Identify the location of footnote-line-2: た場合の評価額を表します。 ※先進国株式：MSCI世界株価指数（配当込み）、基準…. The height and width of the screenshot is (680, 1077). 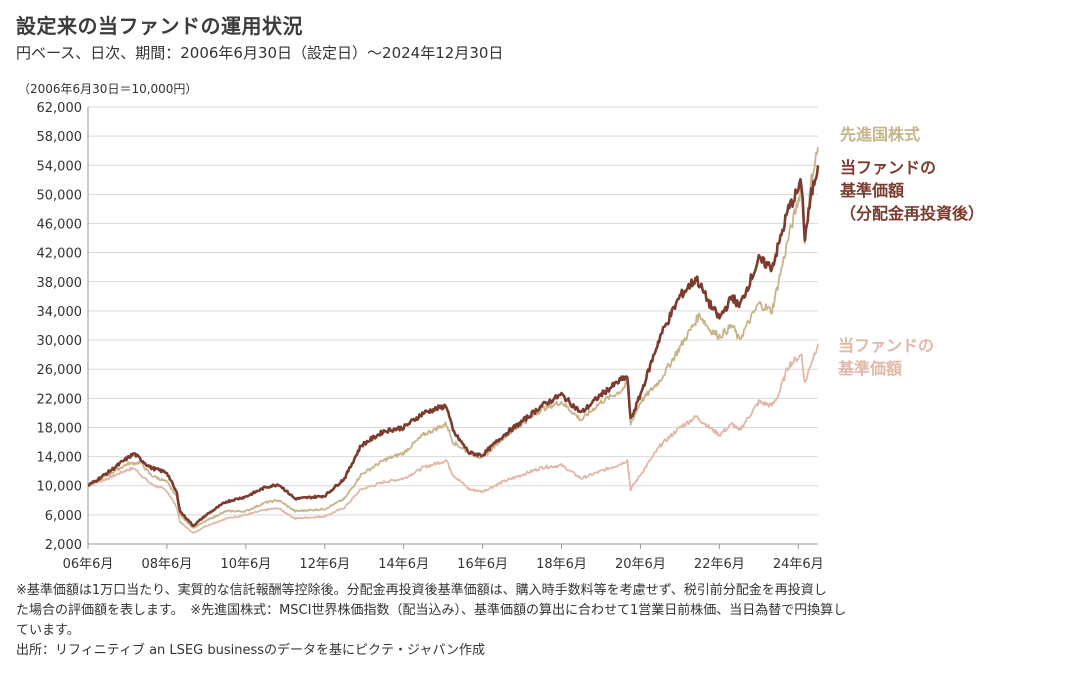
(431, 610).